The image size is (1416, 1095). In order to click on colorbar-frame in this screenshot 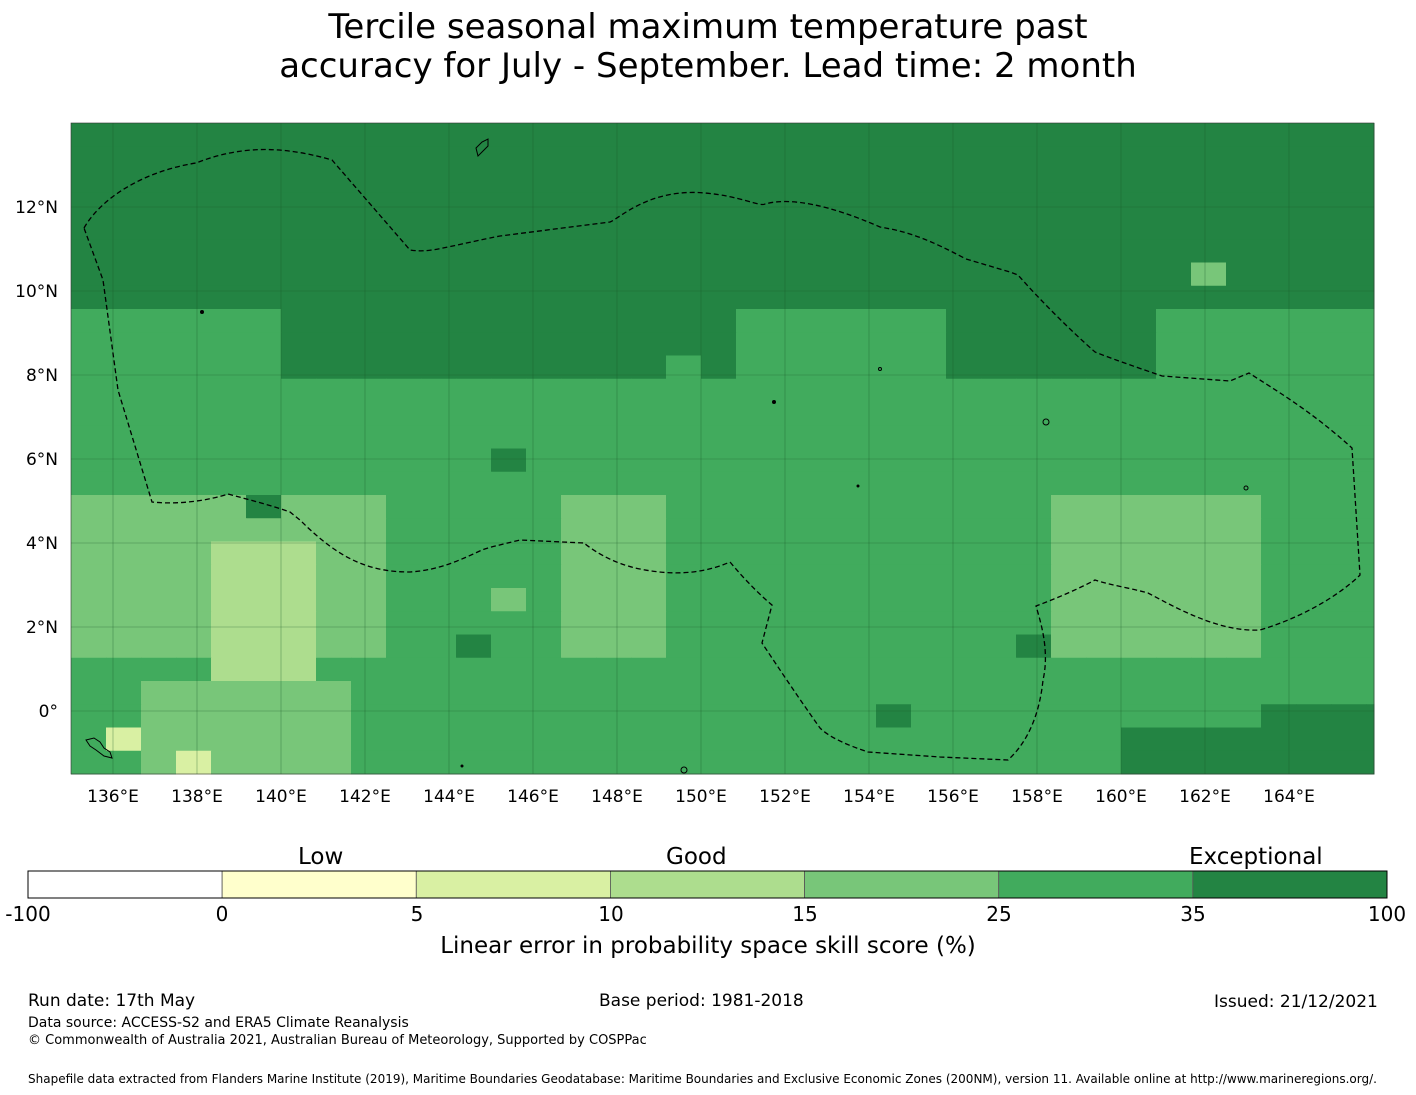, I will do `click(707, 884)`.